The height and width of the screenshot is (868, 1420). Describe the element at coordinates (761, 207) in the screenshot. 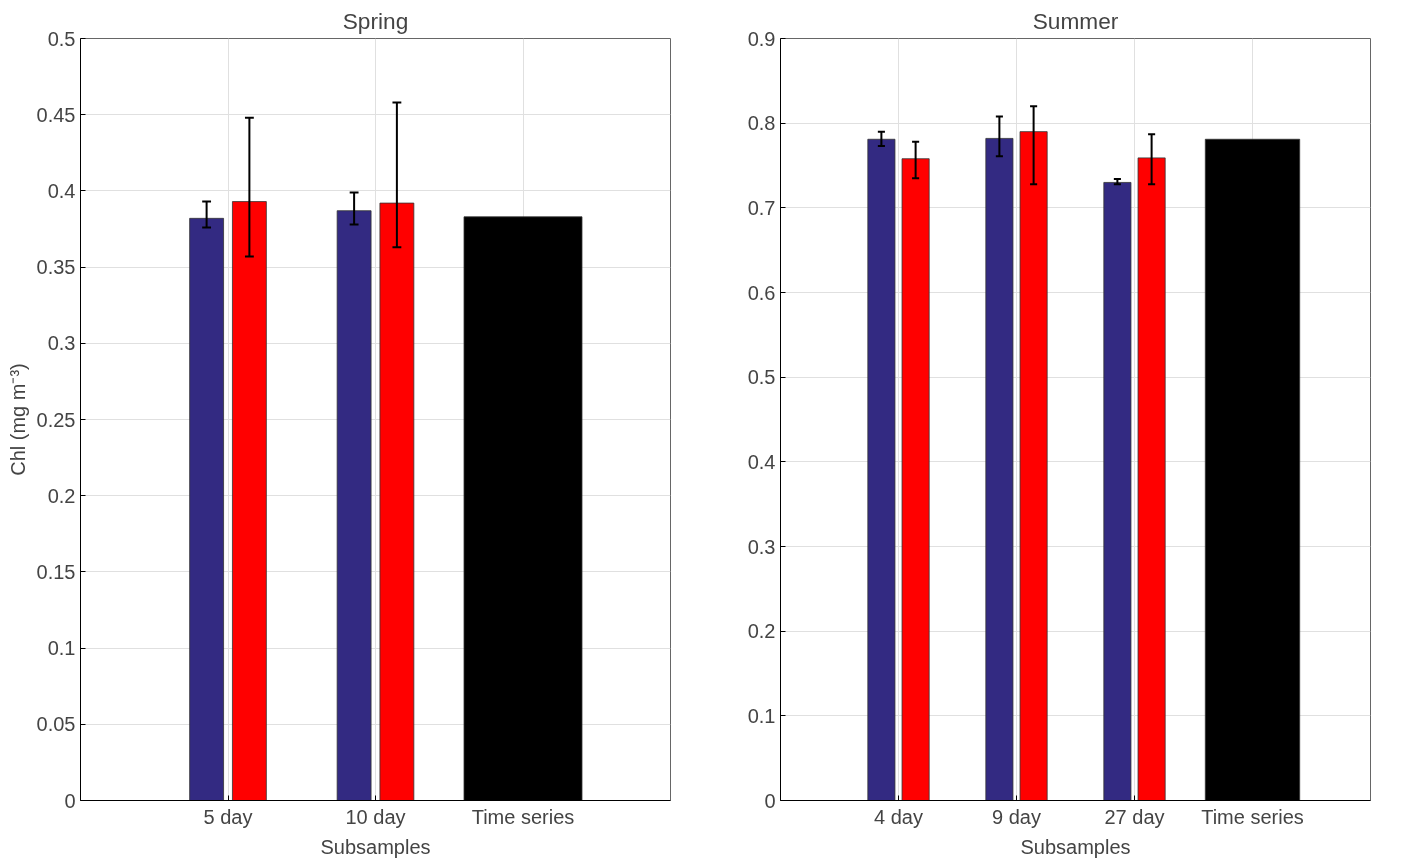

I see `y-tick-label: 0.7` at that location.